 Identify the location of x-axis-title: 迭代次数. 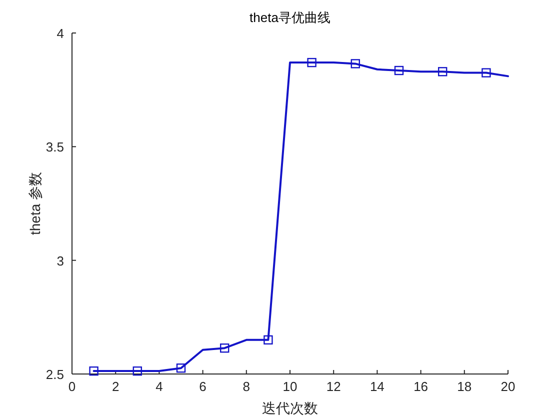
(290, 408).